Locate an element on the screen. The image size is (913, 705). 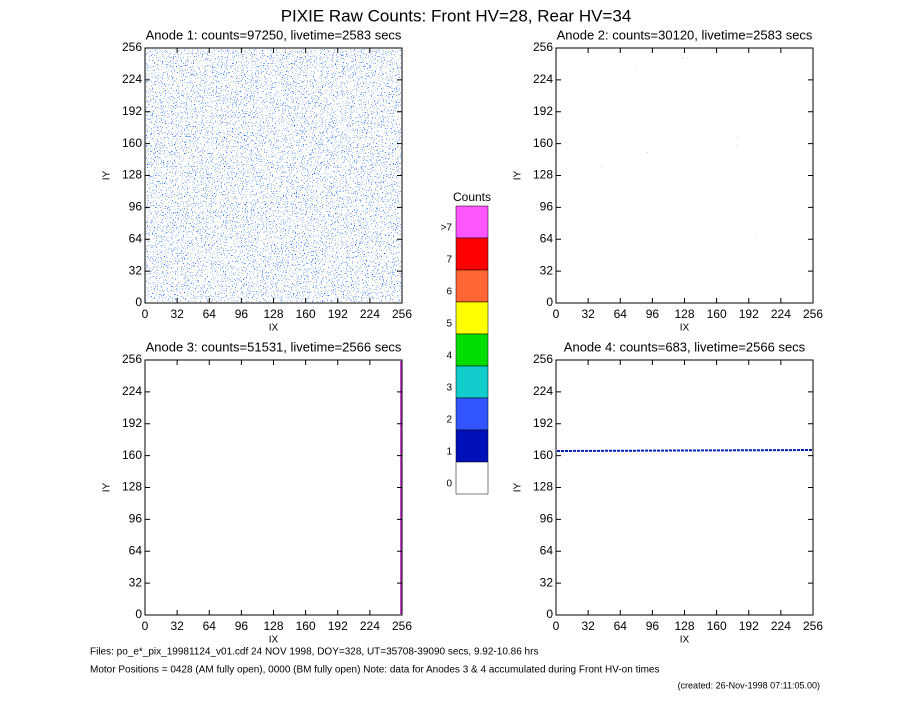
colorbar-label: 0 is located at coordinates (449, 484).